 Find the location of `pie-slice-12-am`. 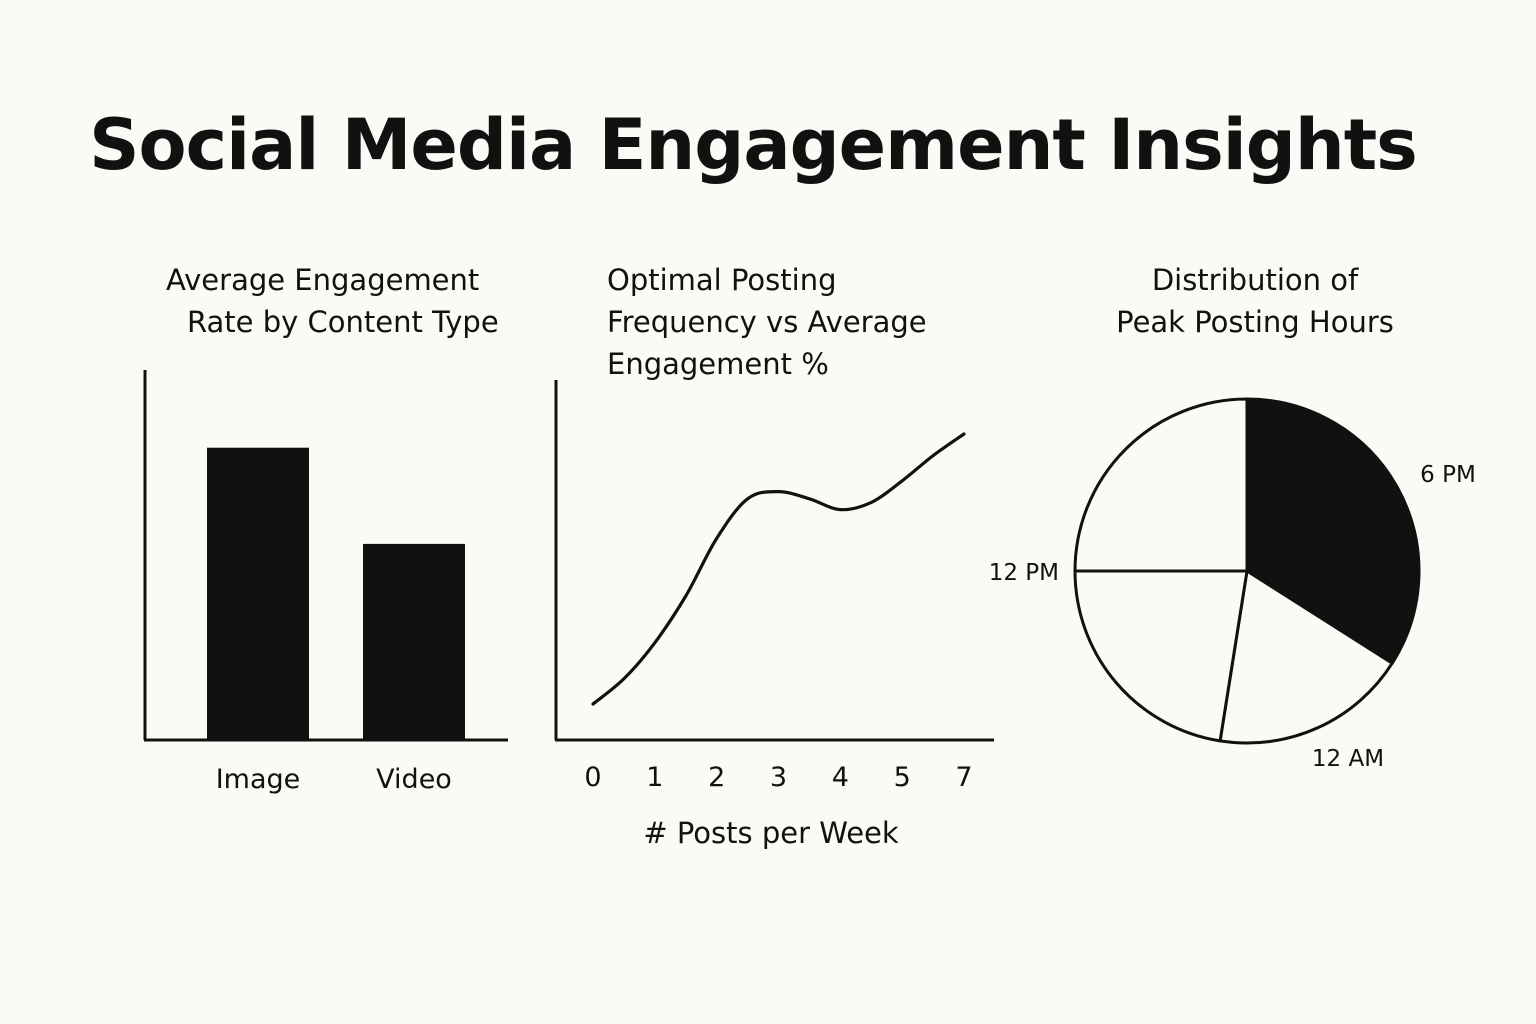

pie-slice-12-am is located at coordinates (1306, 657).